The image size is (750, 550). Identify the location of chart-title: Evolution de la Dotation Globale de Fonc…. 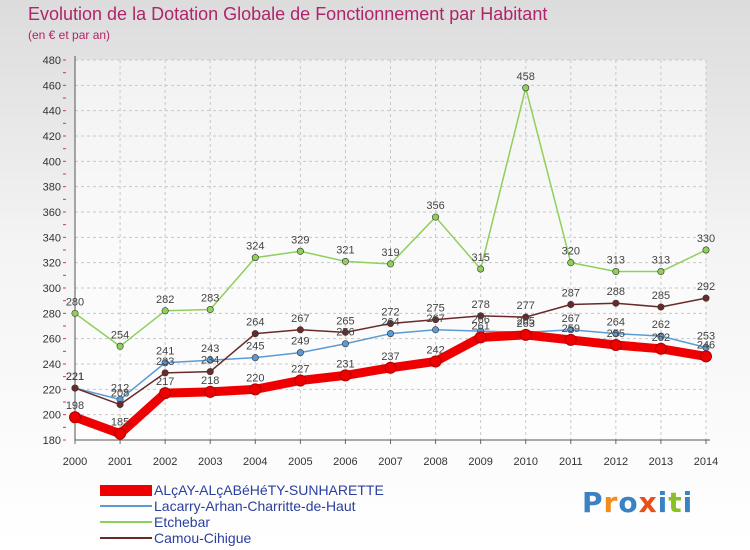
(288, 14).